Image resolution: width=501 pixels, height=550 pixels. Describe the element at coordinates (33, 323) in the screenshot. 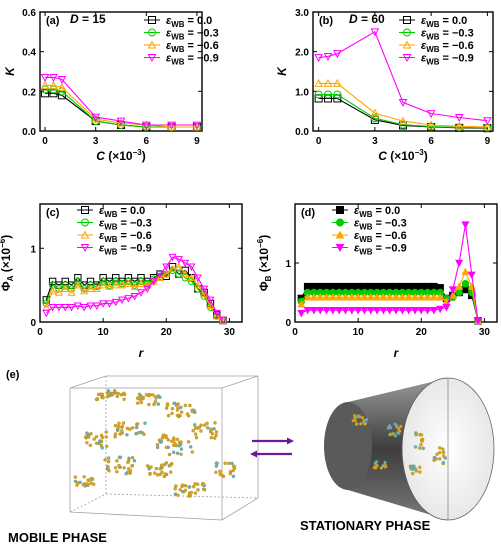

I see `y-tick-label: 0` at that location.